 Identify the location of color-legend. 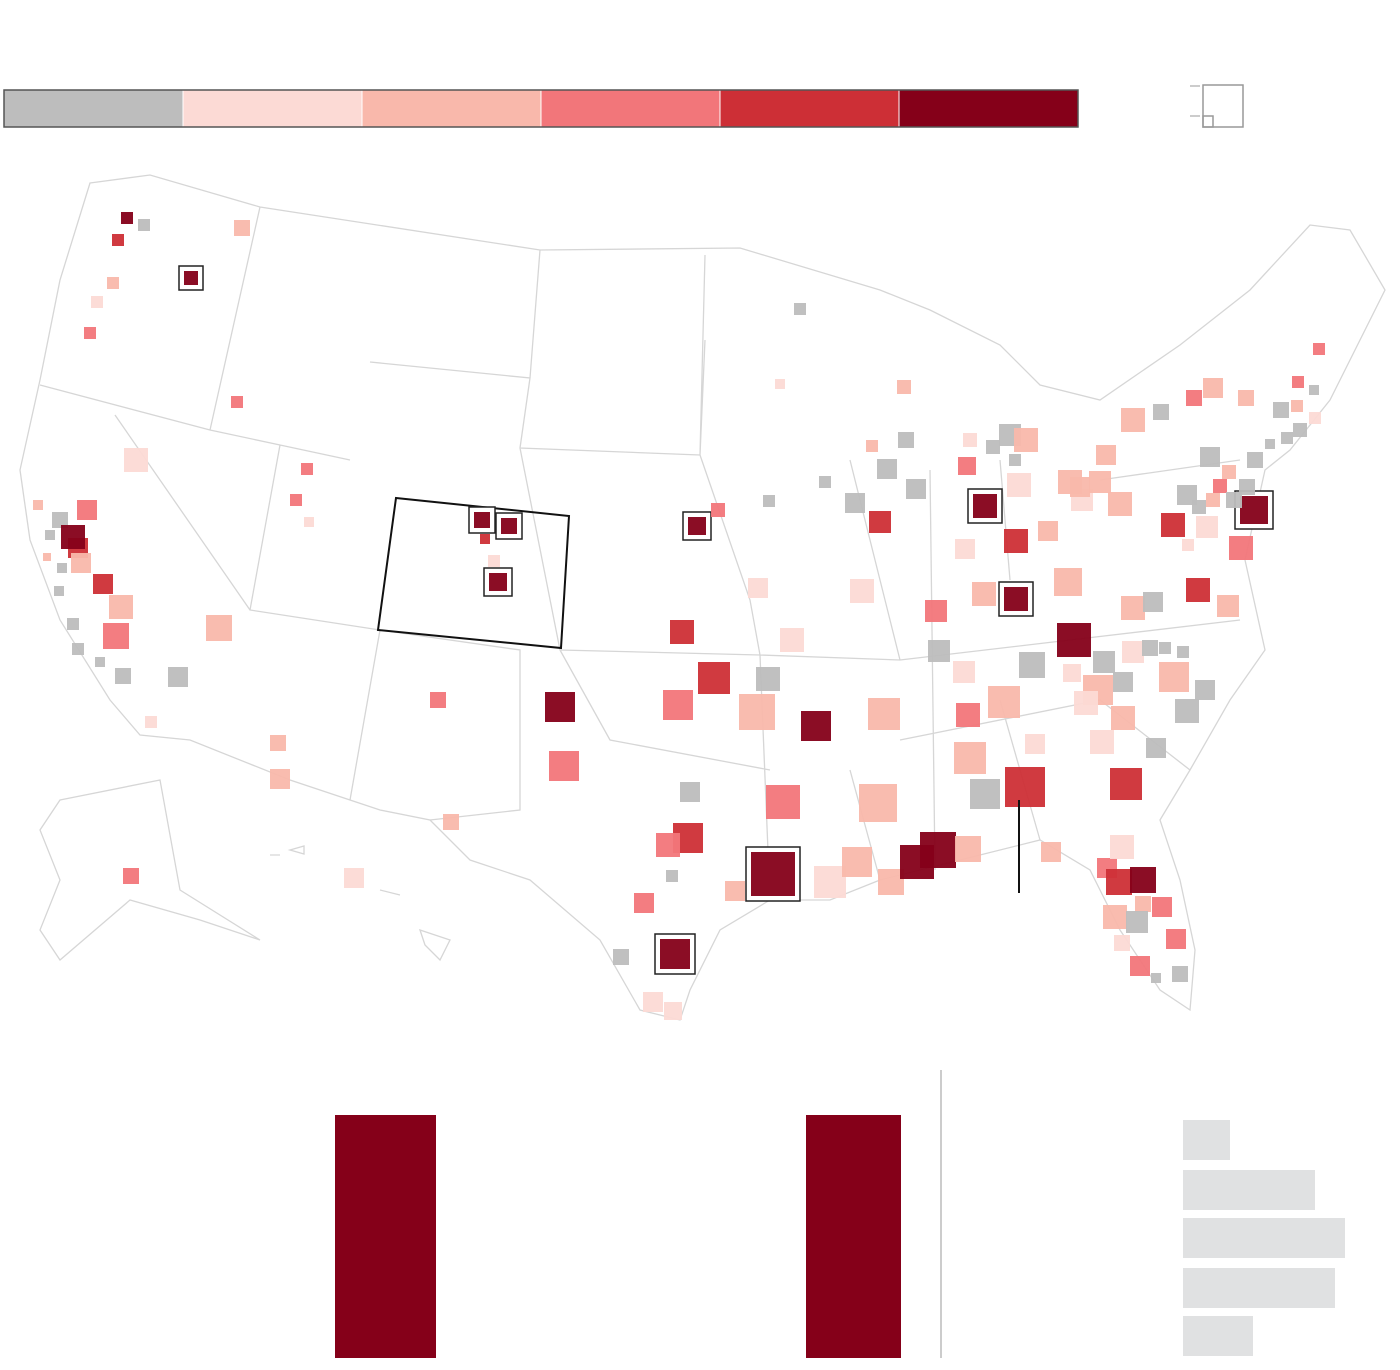
(541, 108).